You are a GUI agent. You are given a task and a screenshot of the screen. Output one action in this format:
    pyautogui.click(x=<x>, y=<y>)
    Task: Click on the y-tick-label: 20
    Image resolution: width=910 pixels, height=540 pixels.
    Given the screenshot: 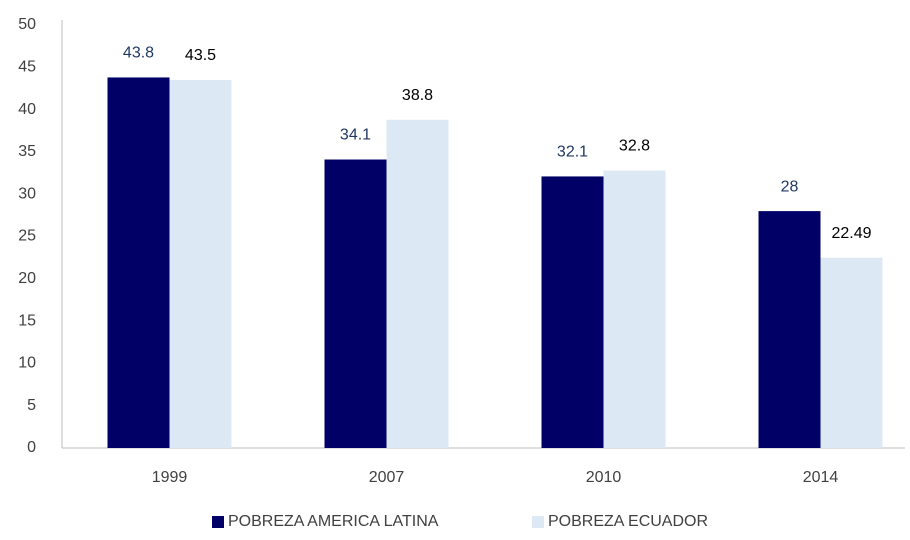 What is the action you would take?
    pyautogui.click(x=27, y=278)
    